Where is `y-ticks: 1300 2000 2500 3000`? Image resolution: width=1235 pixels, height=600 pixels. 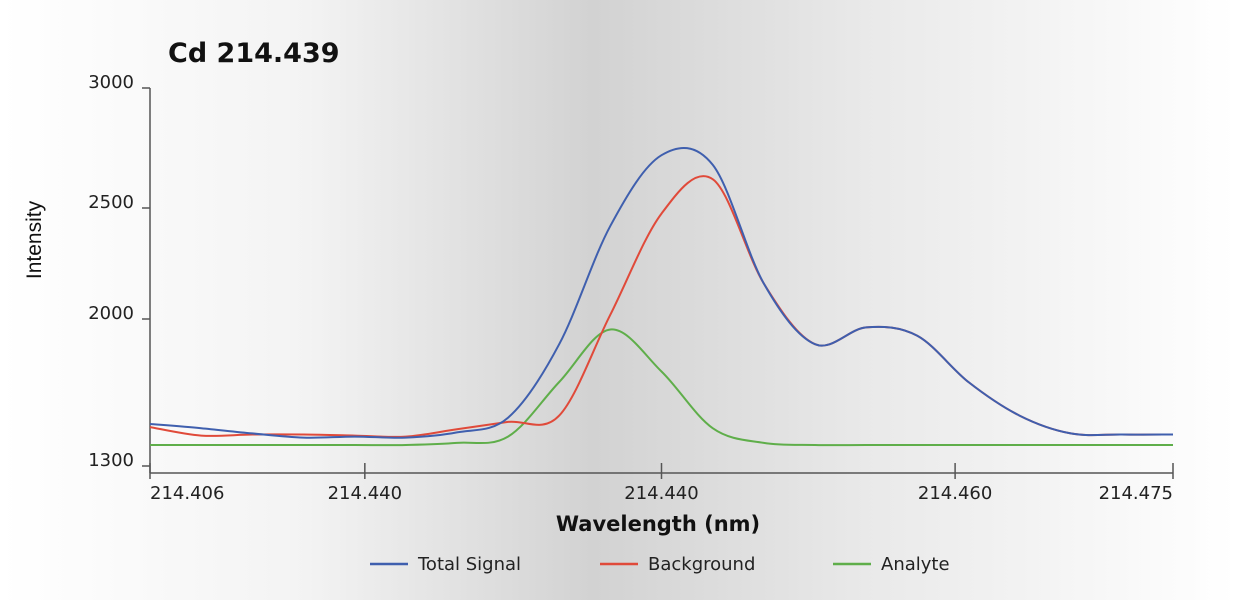
y-ticks: 1300 2000 2500 3000 is located at coordinates (119, 271).